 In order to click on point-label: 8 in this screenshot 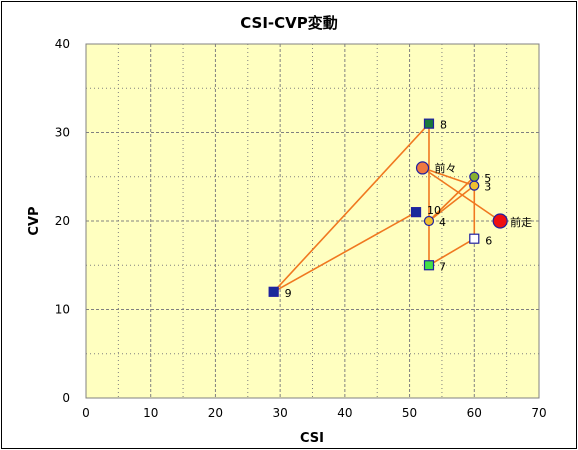, I will do `click(443, 125)`.